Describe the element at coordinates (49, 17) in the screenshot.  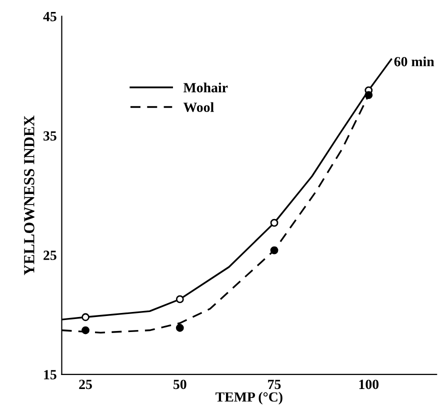
I see `y-tick-label: 45` at that location.